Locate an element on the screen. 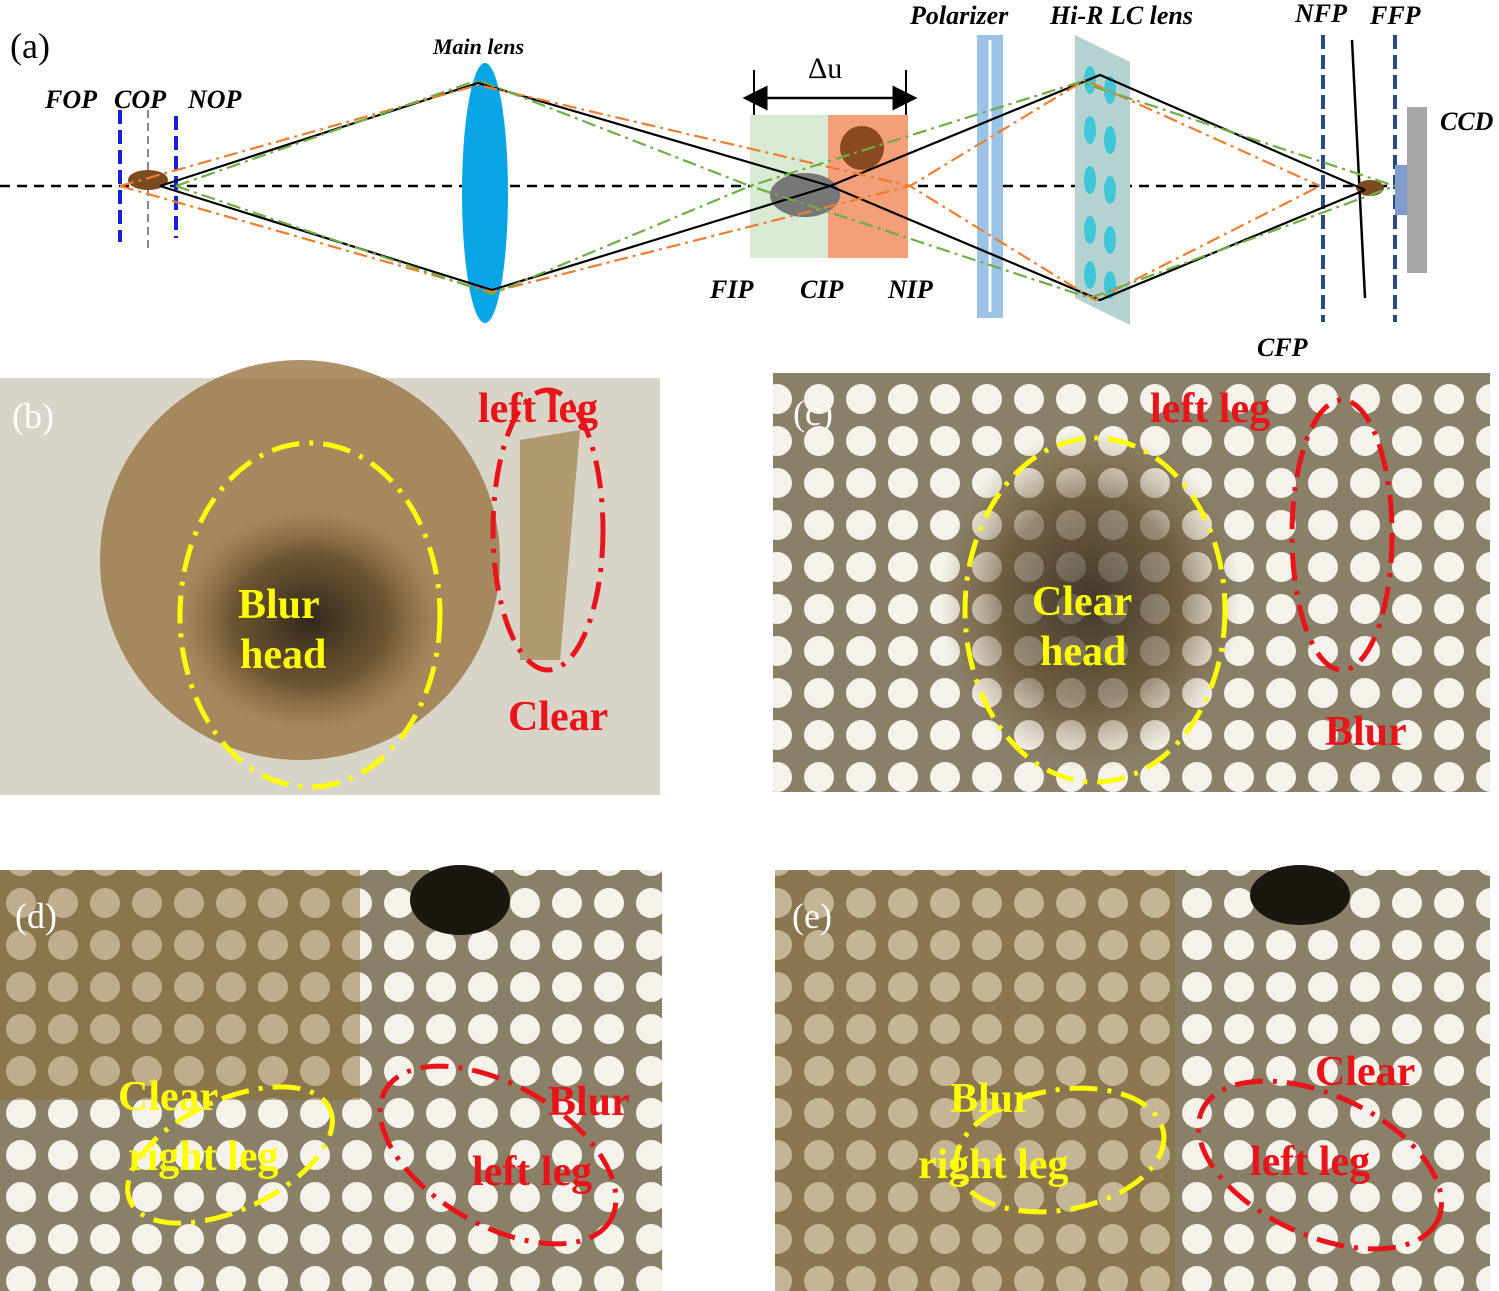  plane-label: NFP is located at coordinates (1321, 14).